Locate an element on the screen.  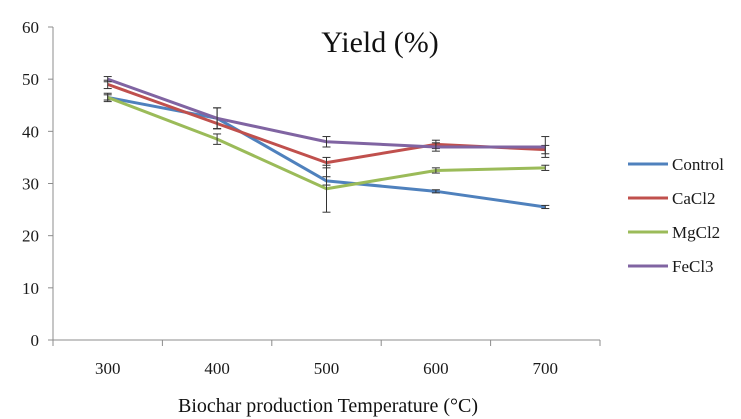
y-axis-ticks: 0 10 20 30 40 50 60 is located at coordinates (37, 184).